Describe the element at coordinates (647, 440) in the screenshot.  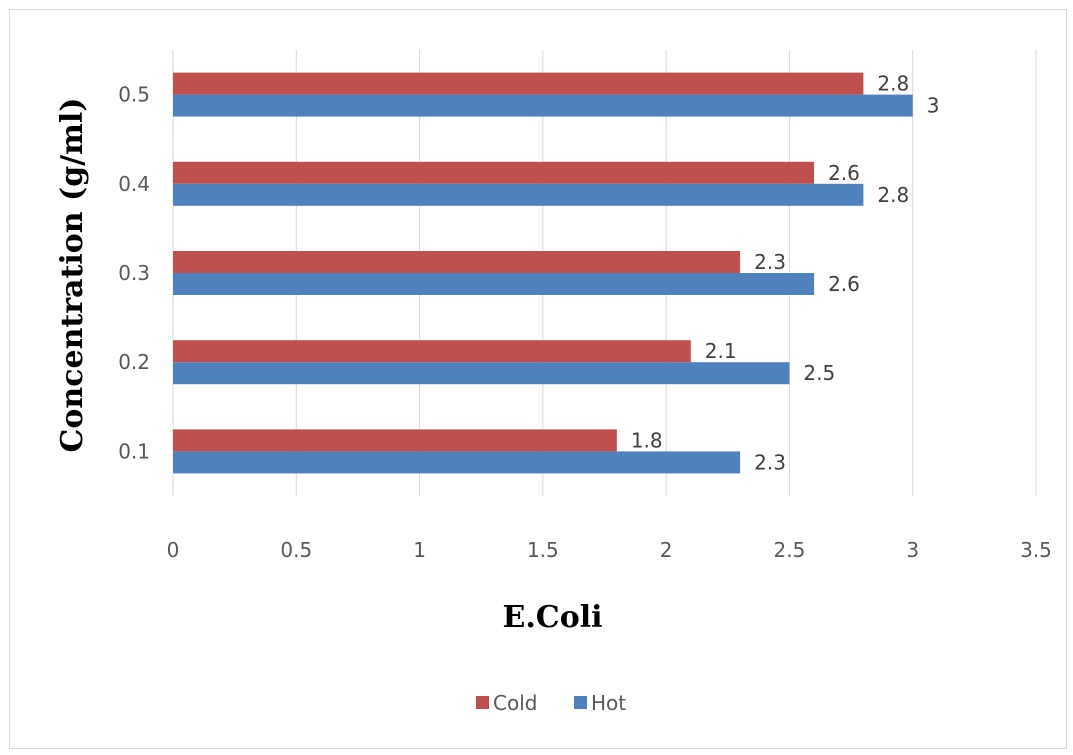
I see `data-label-cold: 1.8` at that location.